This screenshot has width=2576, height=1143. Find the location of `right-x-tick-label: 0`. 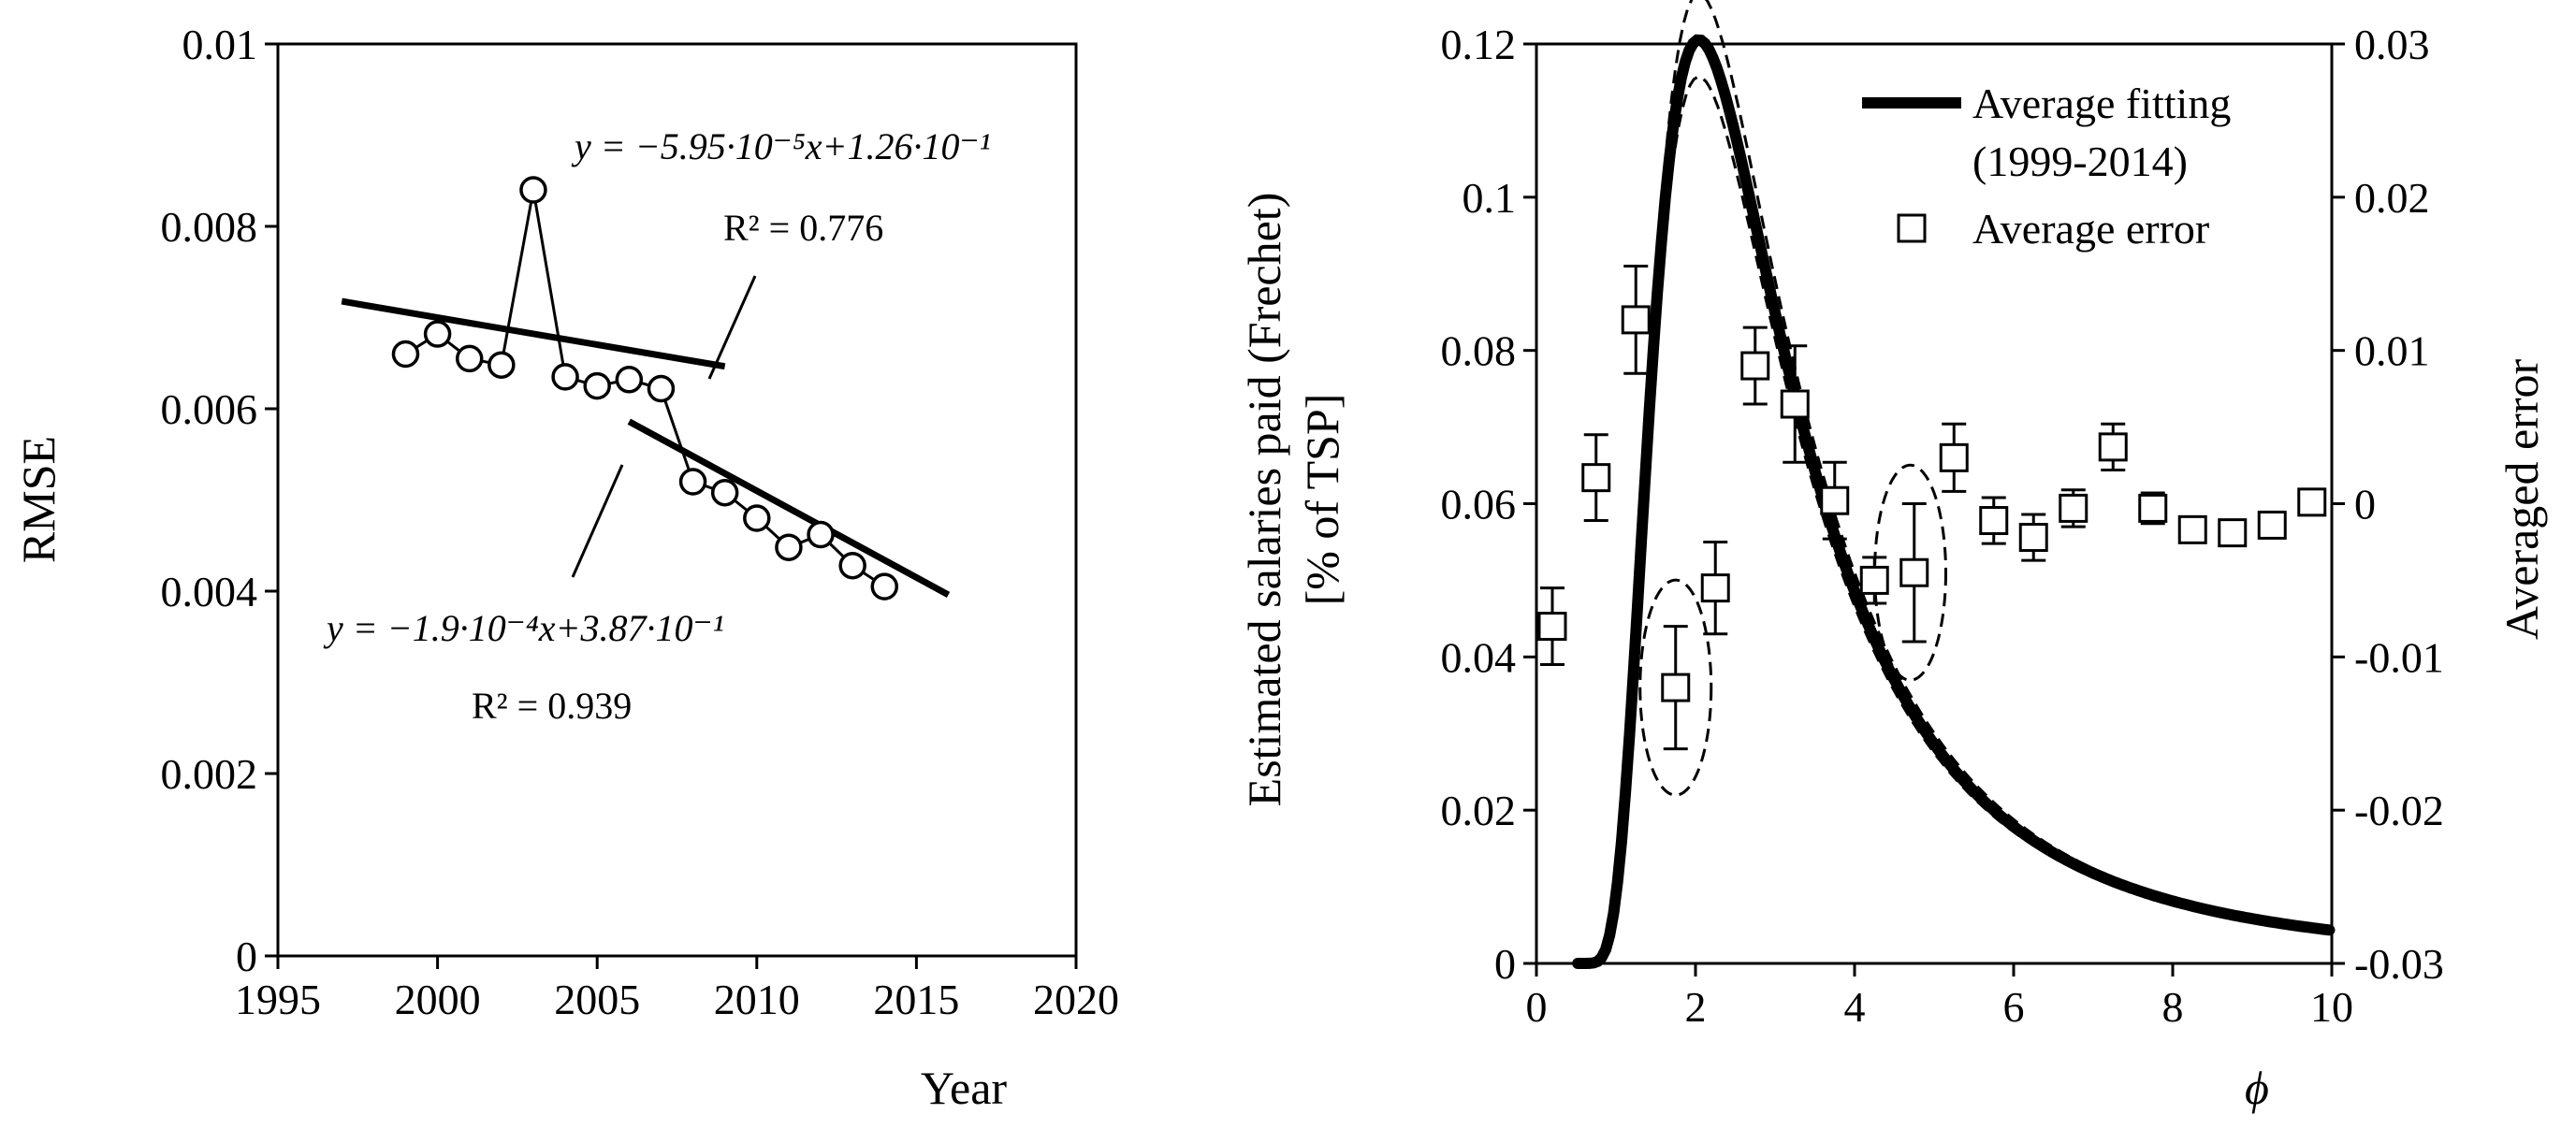

right-x-tick-label: 0 is located at coordinates (1537, 1007).